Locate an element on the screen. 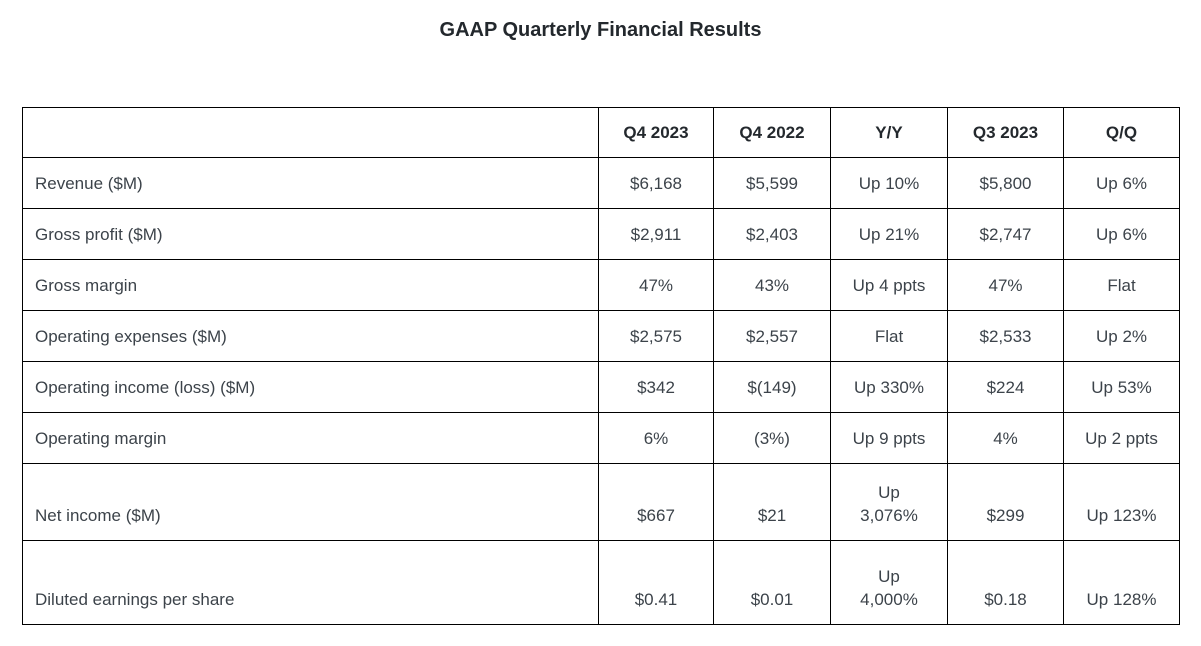 The width and height of the screenshot is (1201, 646). cell-value: $0.41 is located at coordinates (656, 582).